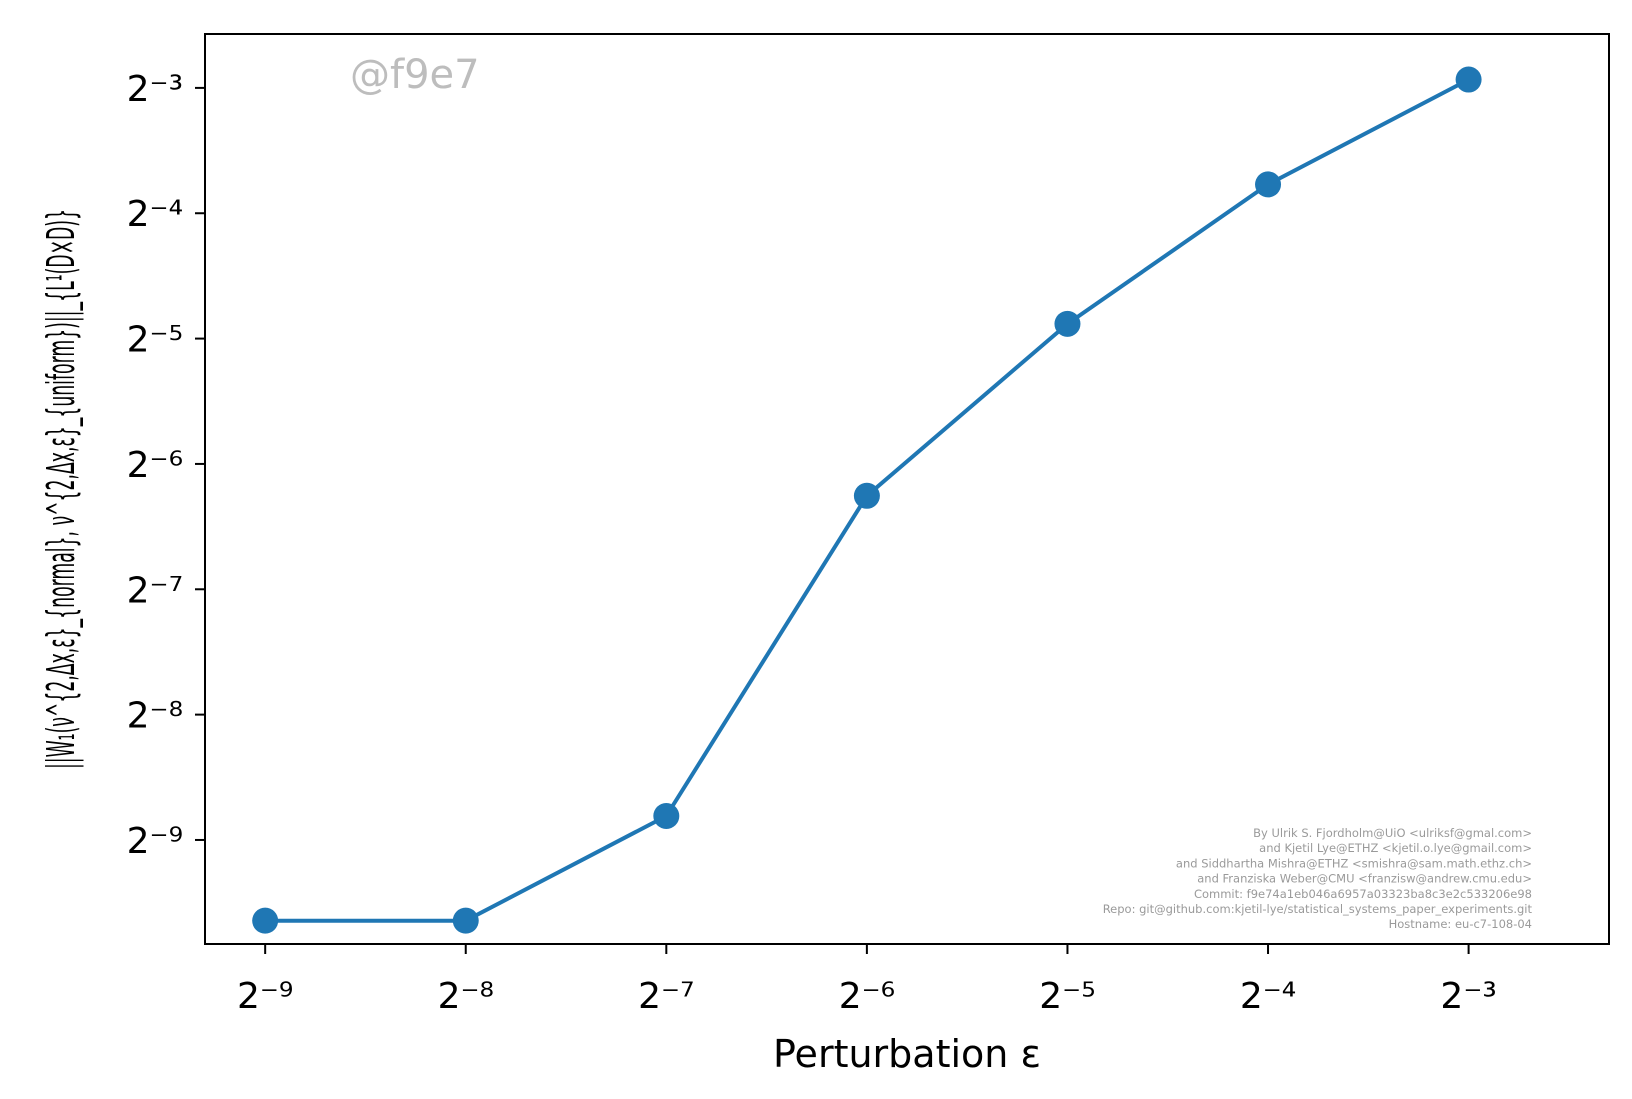 Image resolution: width=1632 pixels, height=1099 pixels. I want to click on x-tick-label: 2⁻⁸, so click(466, 996).